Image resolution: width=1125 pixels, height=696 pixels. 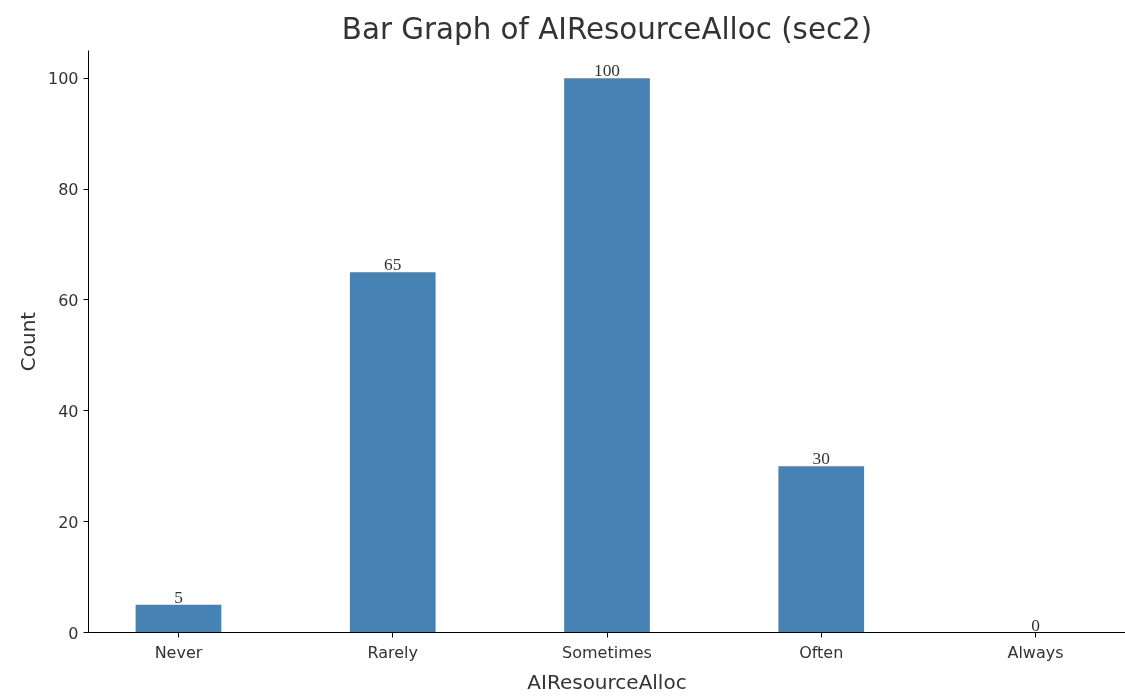 What do you see at coordinates (68, 411) in the screenshot?
I see `y-tick-label: 40` at bounding box center [68, 411].